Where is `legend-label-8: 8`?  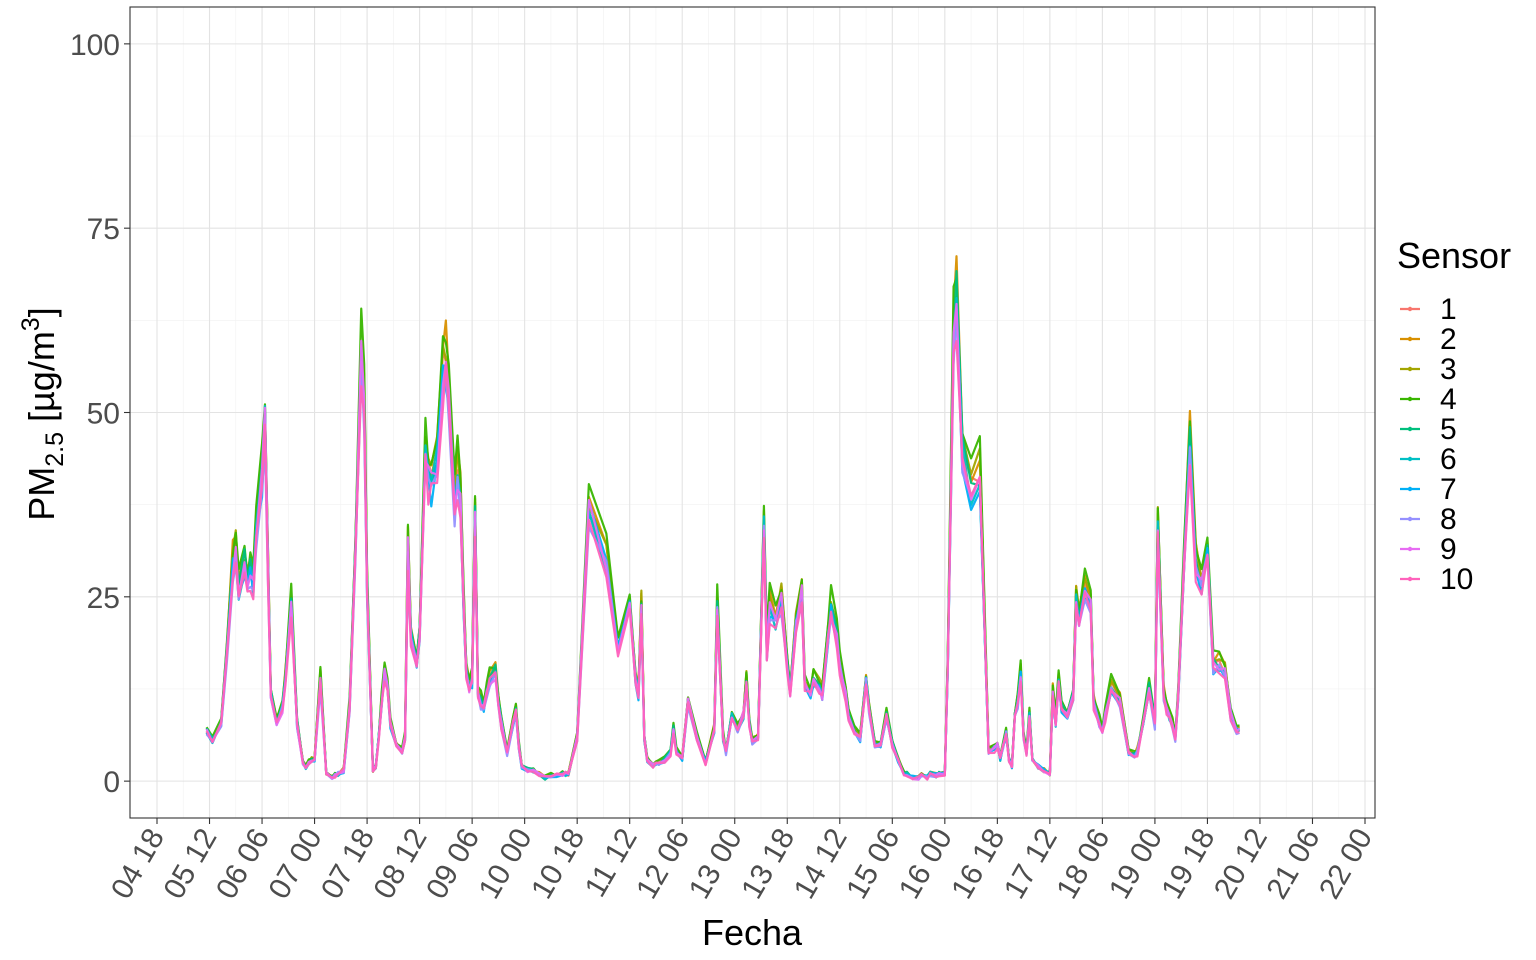 legend-label-8: 8 is located at coordinates (1448, 519).